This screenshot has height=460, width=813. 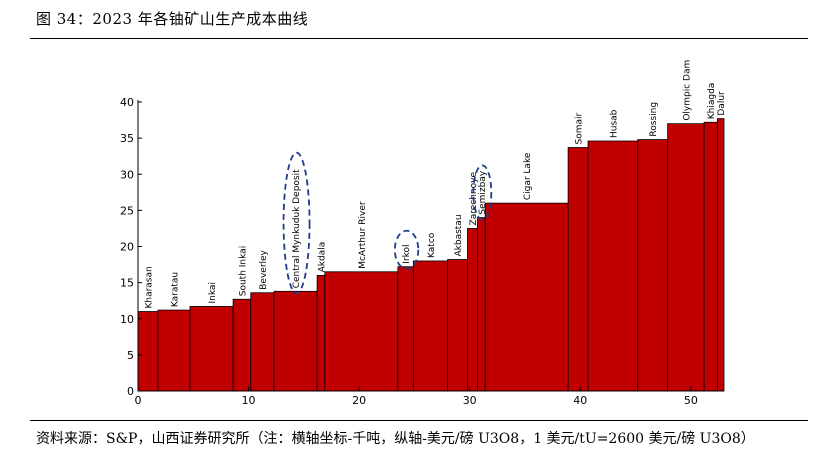 I want to click on bar-irkol, so click(x=405, y=329).